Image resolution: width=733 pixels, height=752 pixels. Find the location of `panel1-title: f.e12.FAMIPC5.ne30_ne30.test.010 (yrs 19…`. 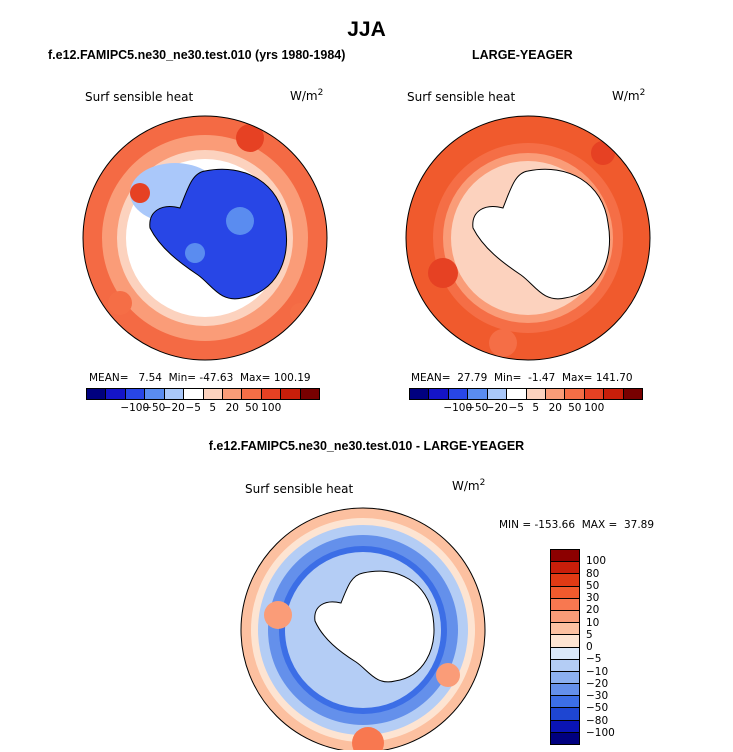

panel1-title: f.e12.FAMIPC5.ne30_ne30.test.010 (yrs 19… is located at coordinates (197, 55).